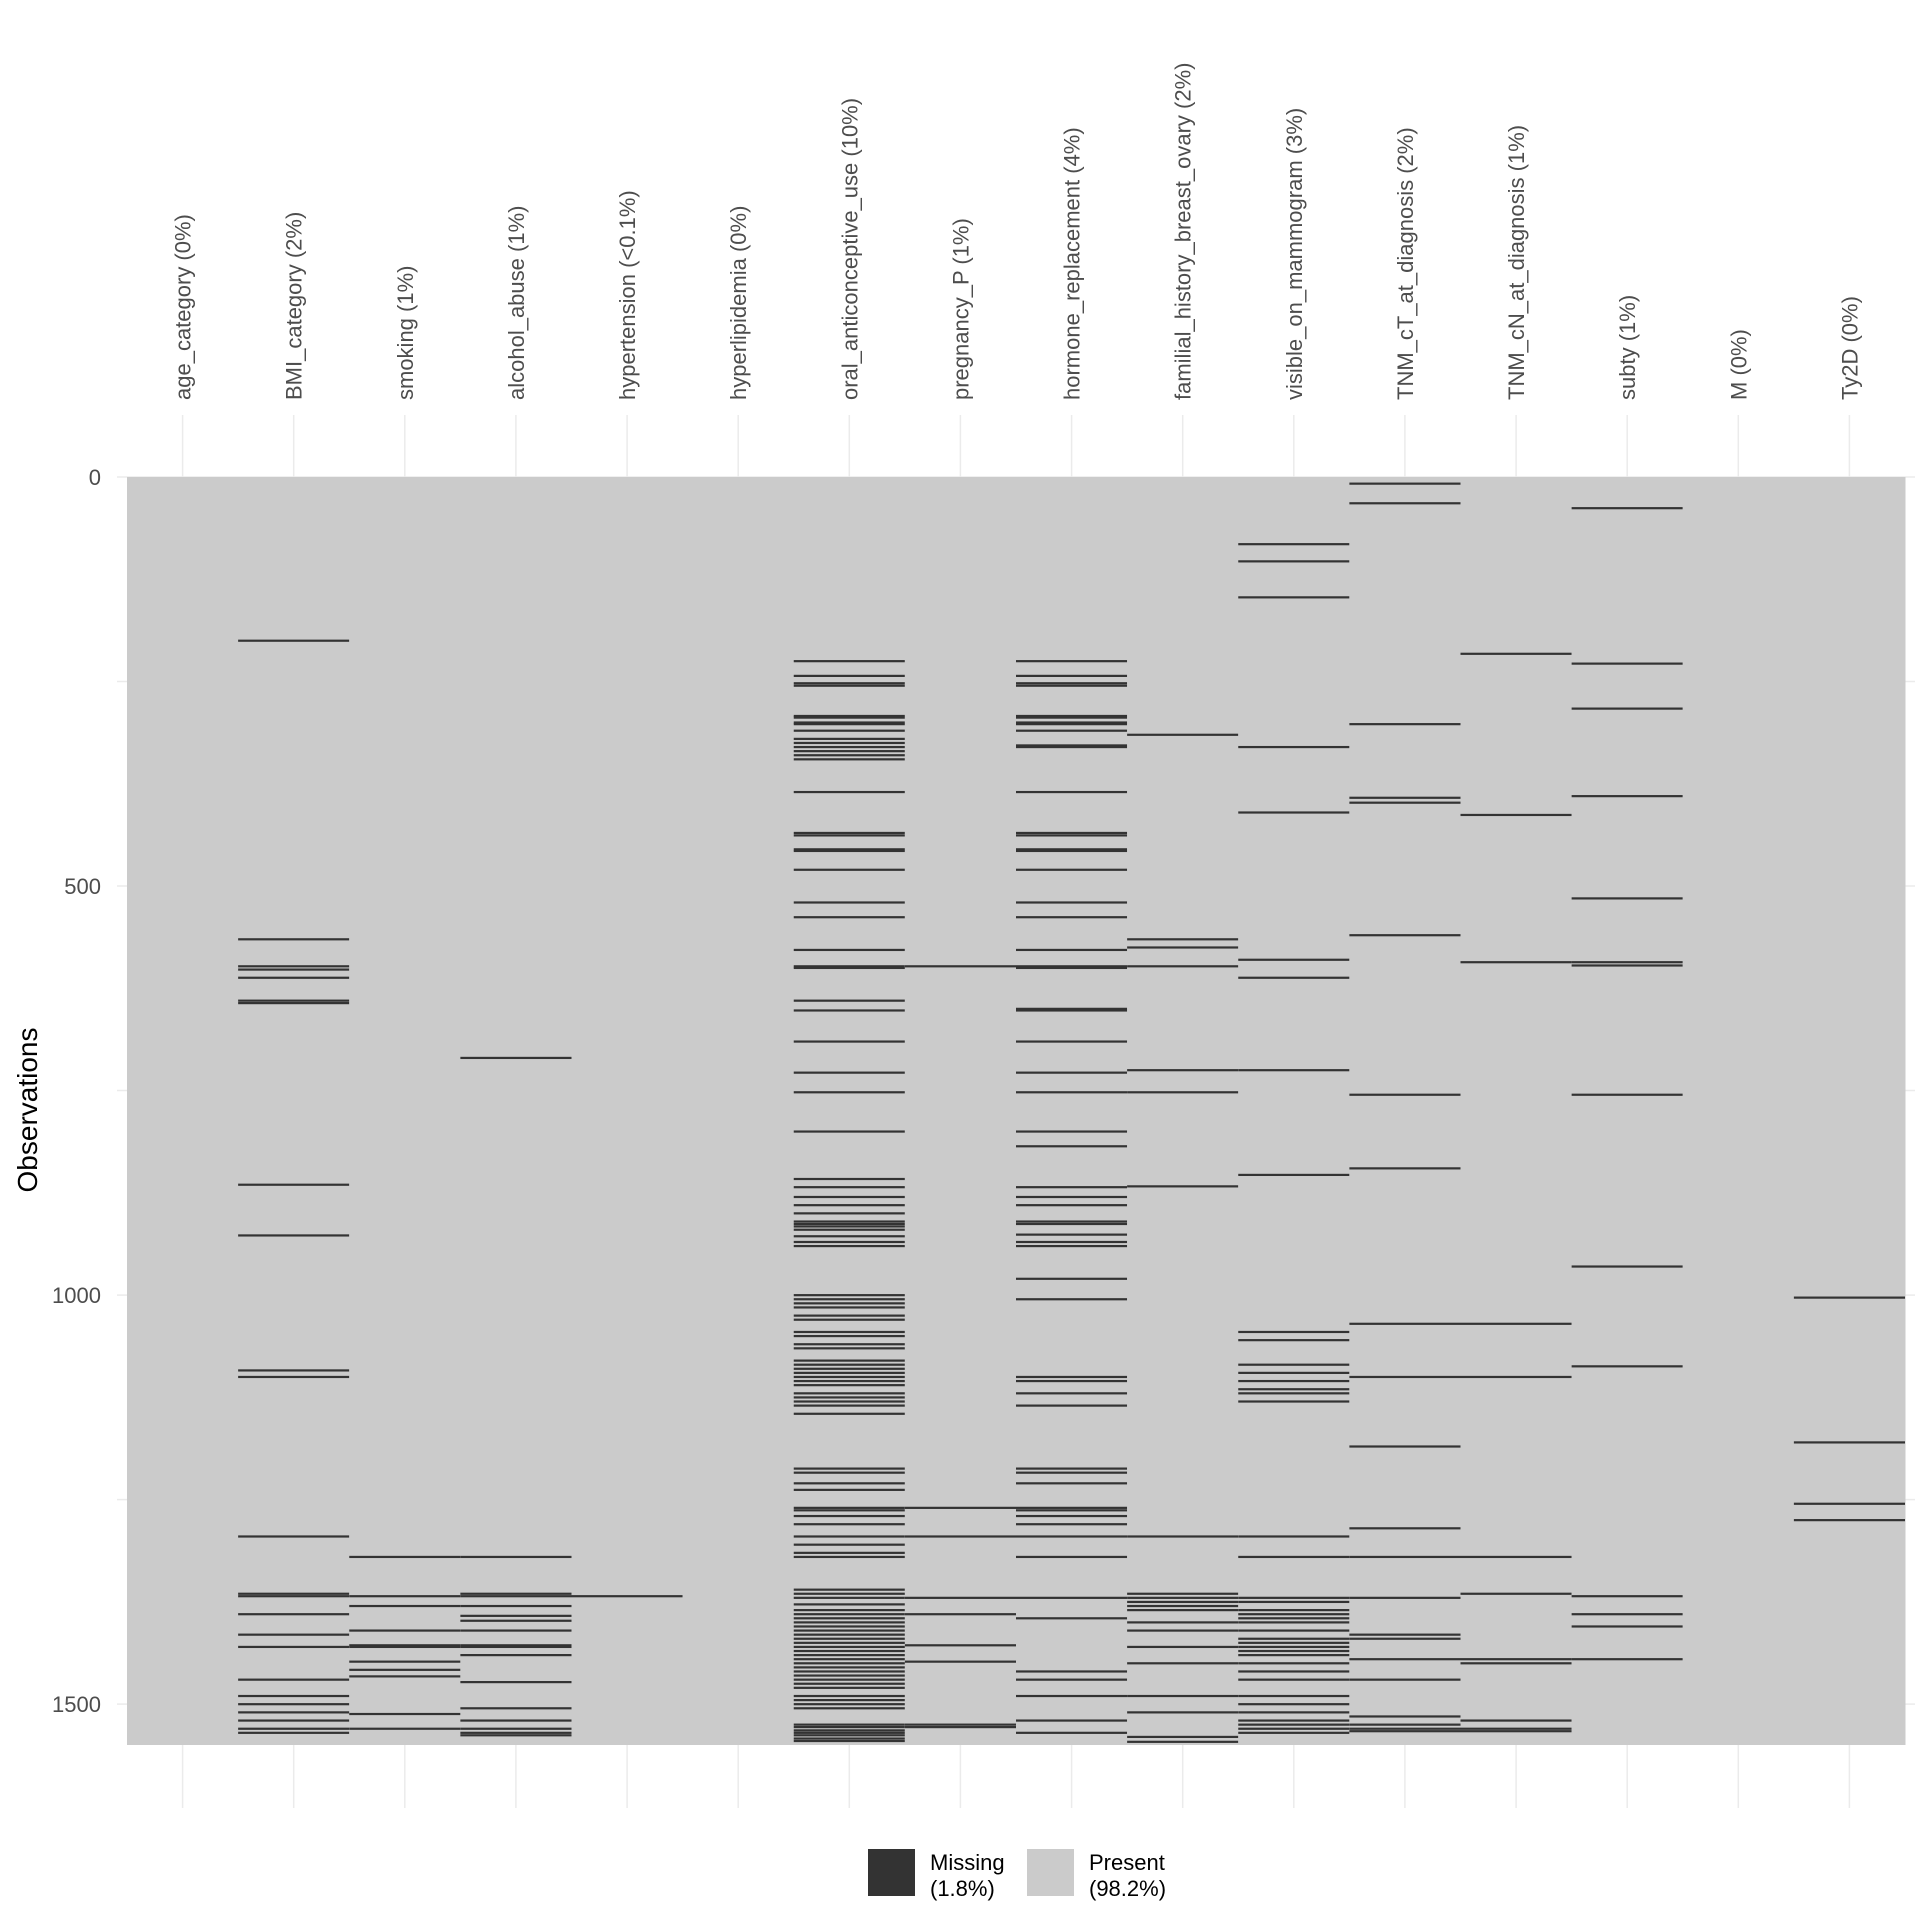 The height and width of the screenshot is (1920, 1920). I want to click on legend-label-missing: Missing, so click(967, 1862).